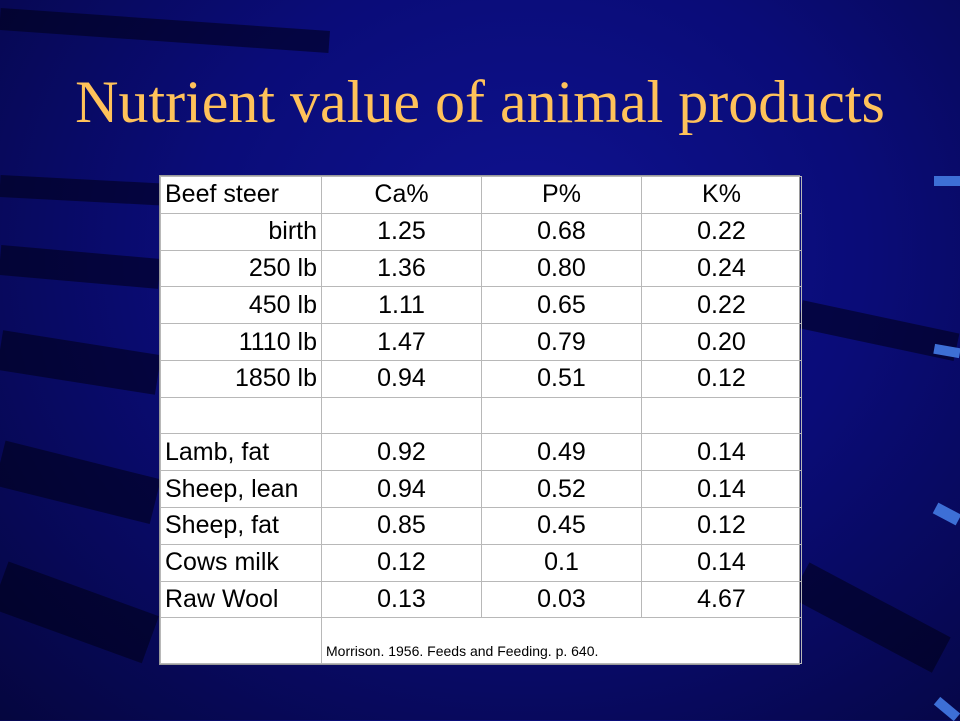  I want to click on row-label: Cows milk, so click(241, 562).